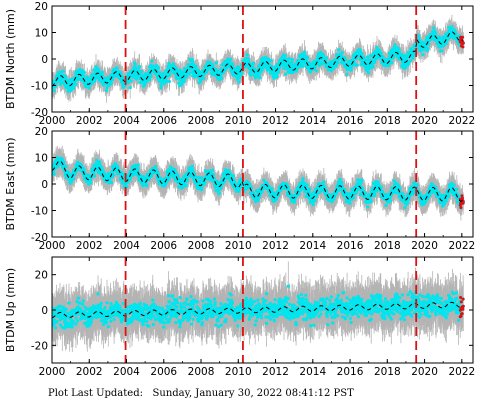  Describe the element at coordinates (95, 393) in the screenshot. I see `footer-label: Plot Last Updated:` at that location.